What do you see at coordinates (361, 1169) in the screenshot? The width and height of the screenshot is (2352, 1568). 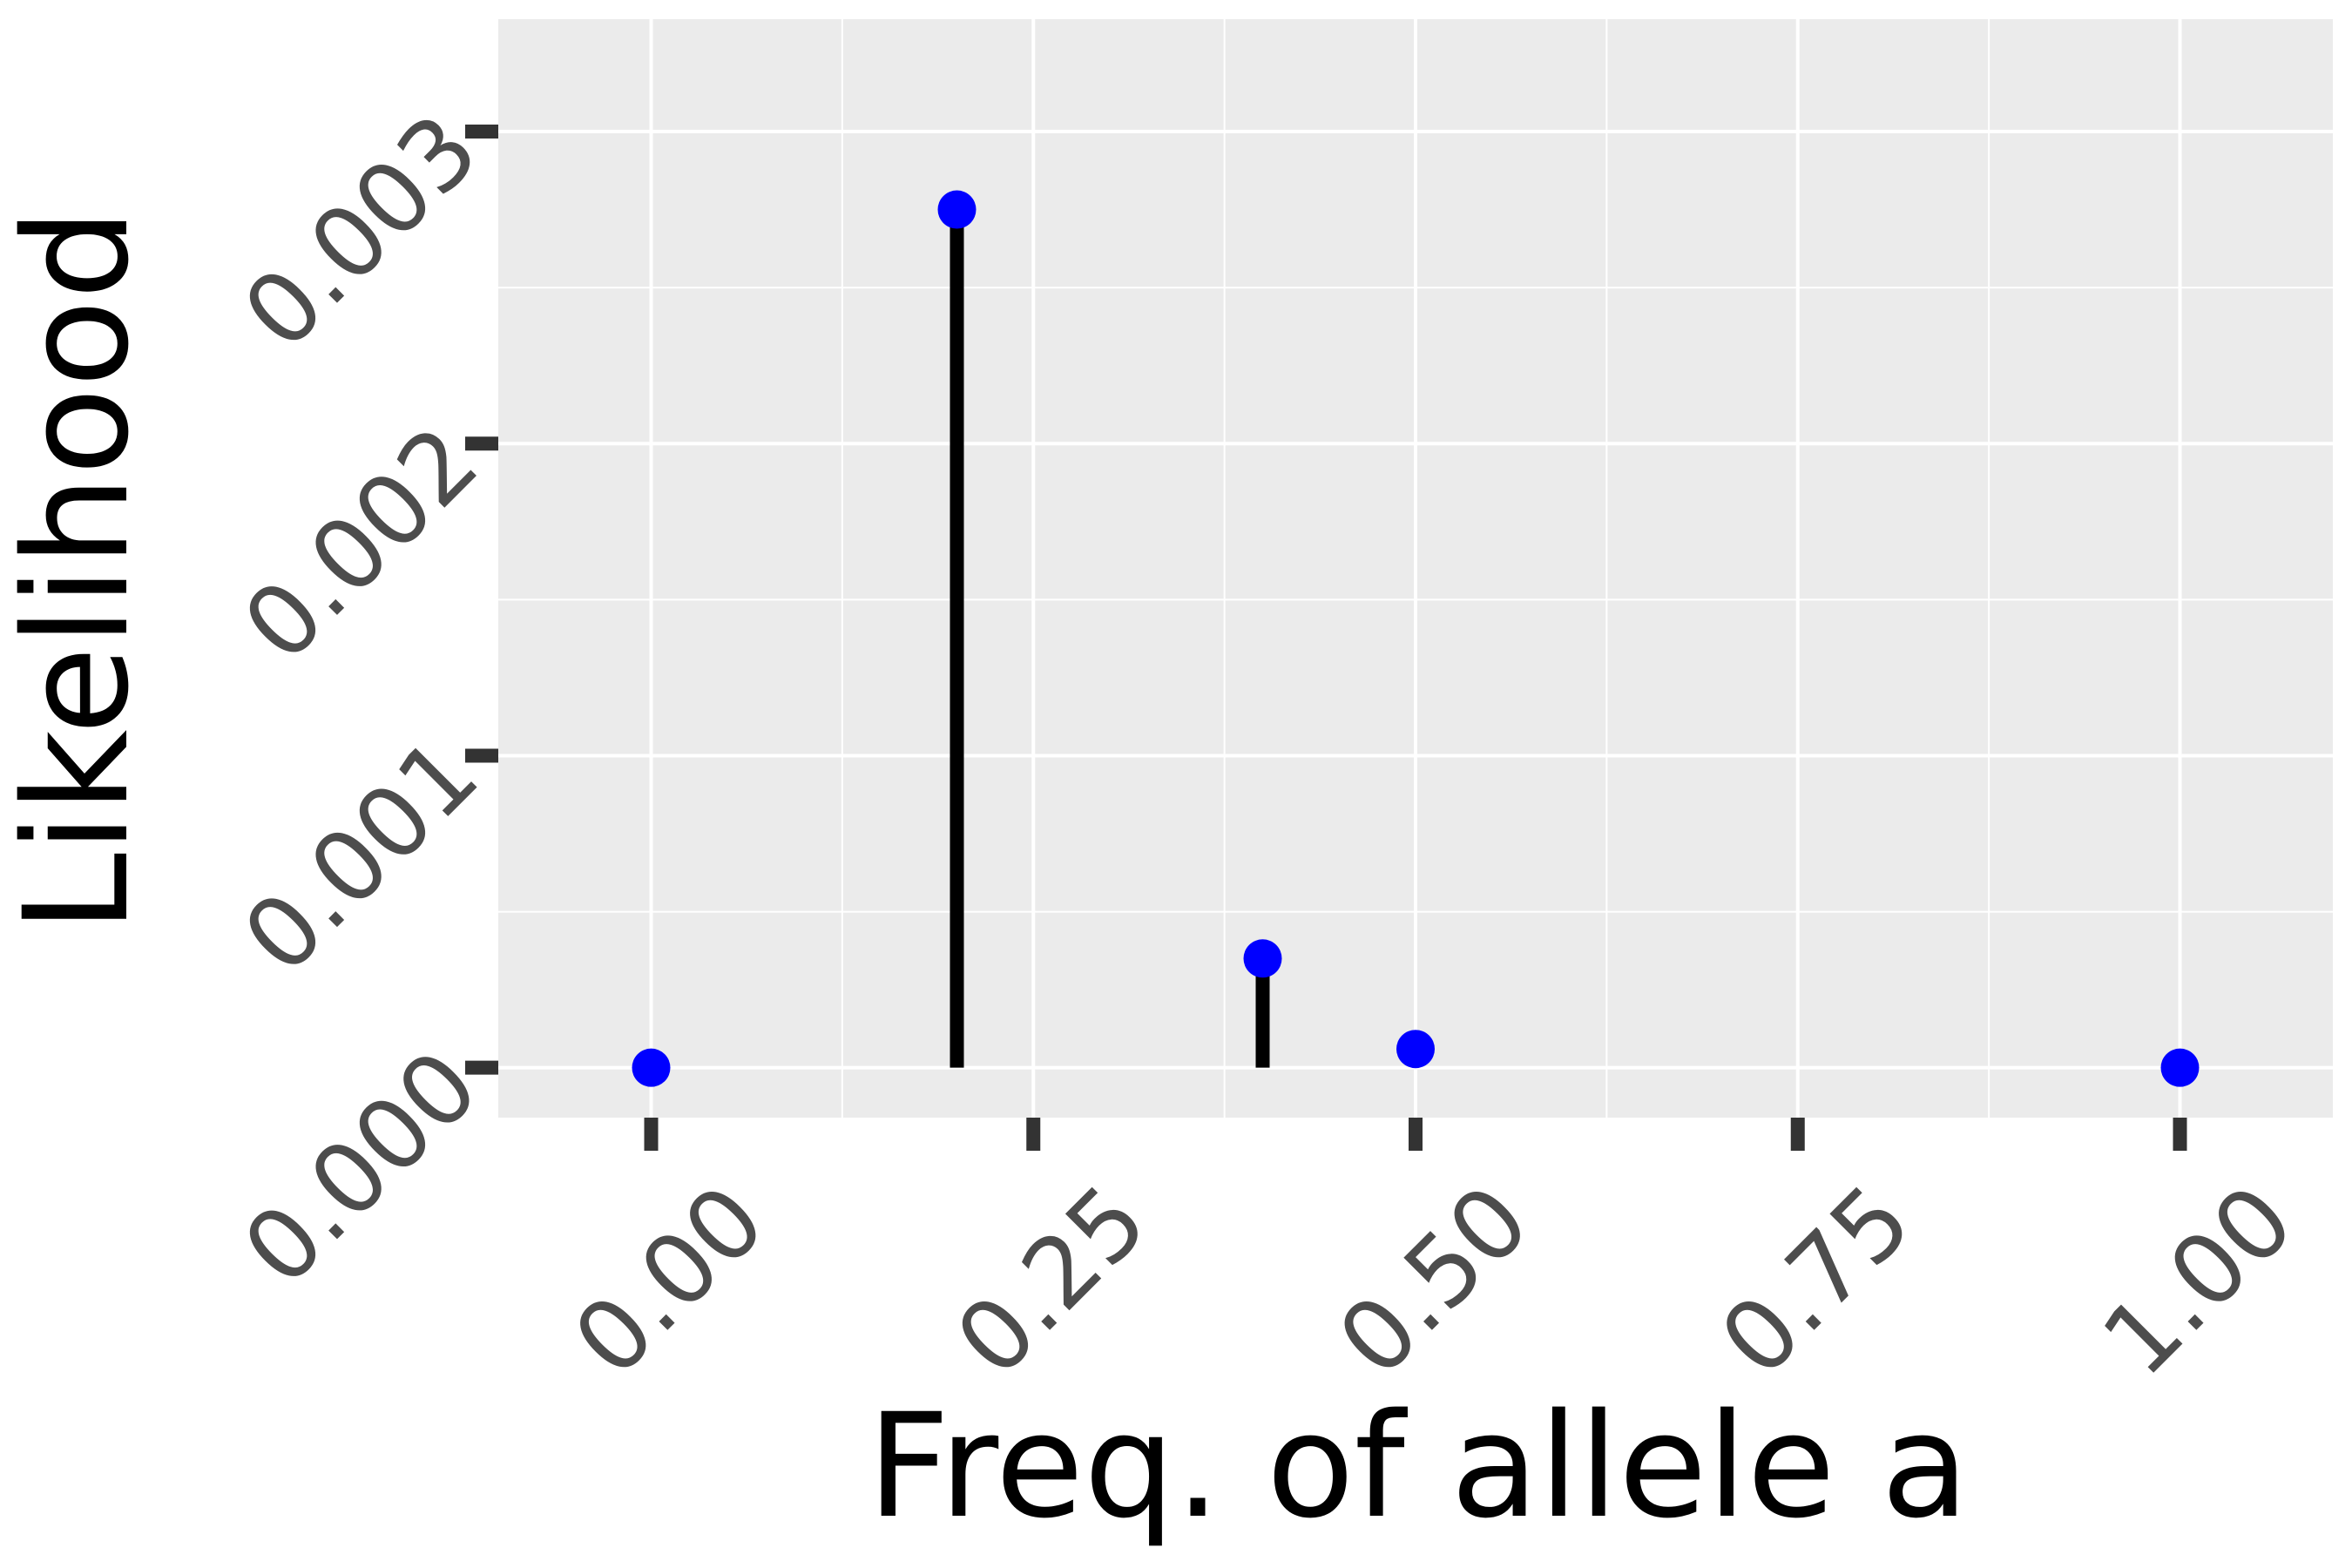 I see `y-tick-label: 0.000` at bounding box center [361, 1169].